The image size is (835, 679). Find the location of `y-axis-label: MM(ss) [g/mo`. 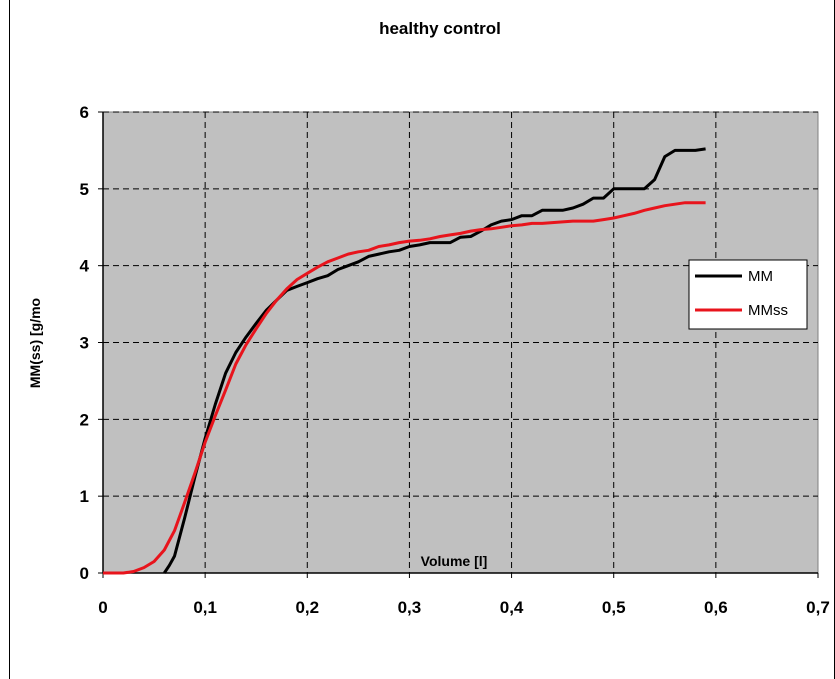

y-axis-label: MM(ss) [g/mo is located at coordinates (35, 343).